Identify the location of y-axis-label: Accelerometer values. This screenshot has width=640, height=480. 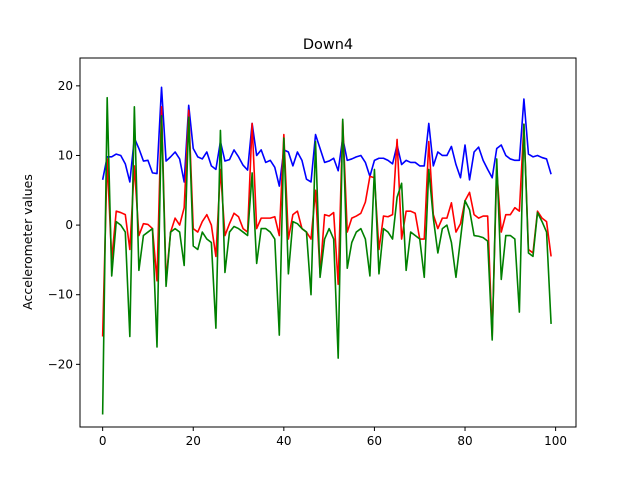
(27, 242).